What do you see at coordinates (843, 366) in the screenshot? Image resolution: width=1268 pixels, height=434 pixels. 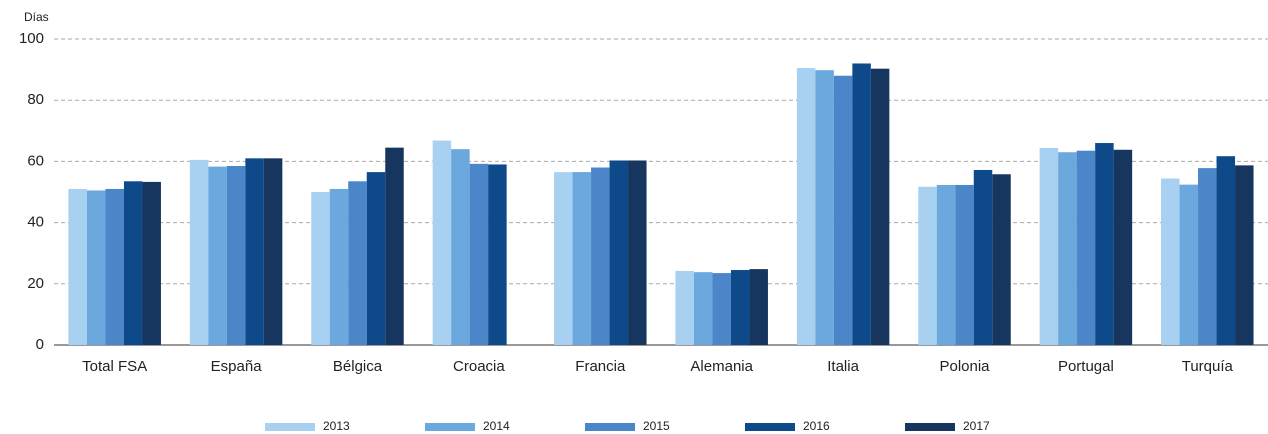 I see `x-tick-label: Italia` at bounding box center [843, 366].